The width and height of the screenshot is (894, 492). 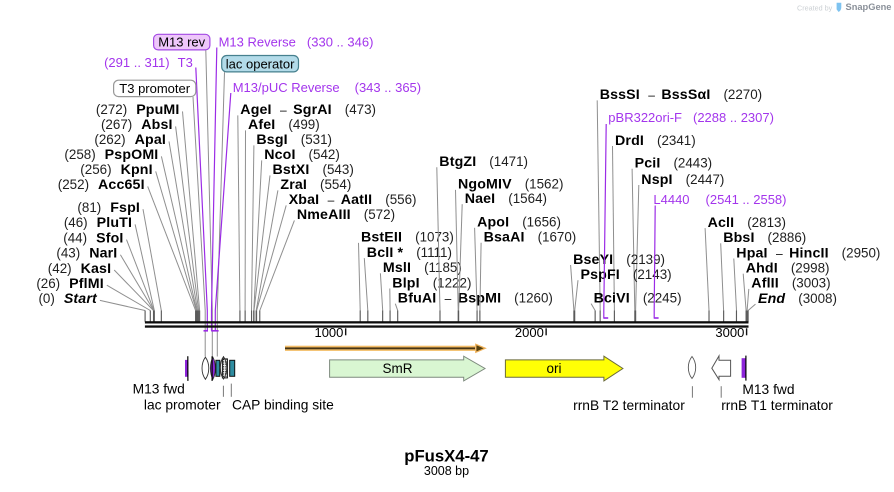 I want to click on svg-text: AflII(3003), so click(x=790, y=284).